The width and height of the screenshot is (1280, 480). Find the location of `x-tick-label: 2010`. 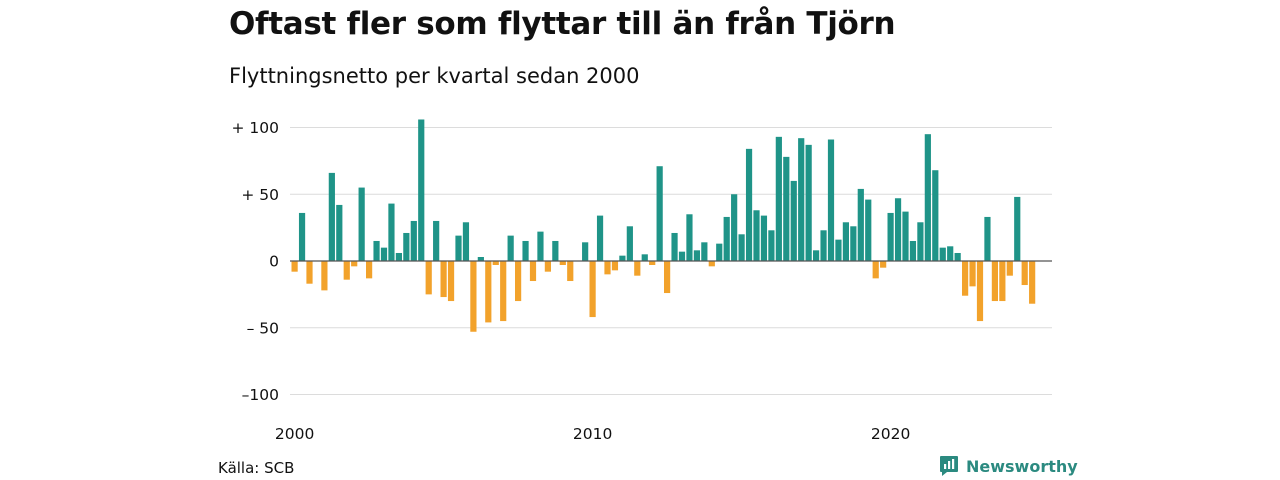

x-tick-label: 2010 is located at coordinates (592, 434).